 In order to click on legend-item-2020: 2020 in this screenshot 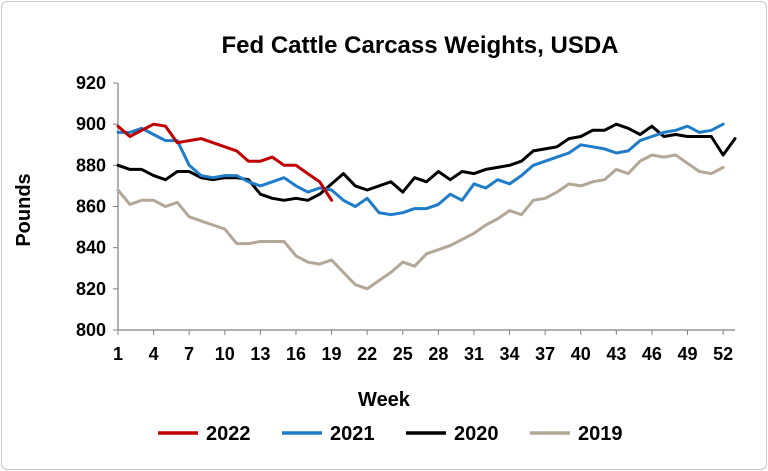, I will do `click(452, 434)`.